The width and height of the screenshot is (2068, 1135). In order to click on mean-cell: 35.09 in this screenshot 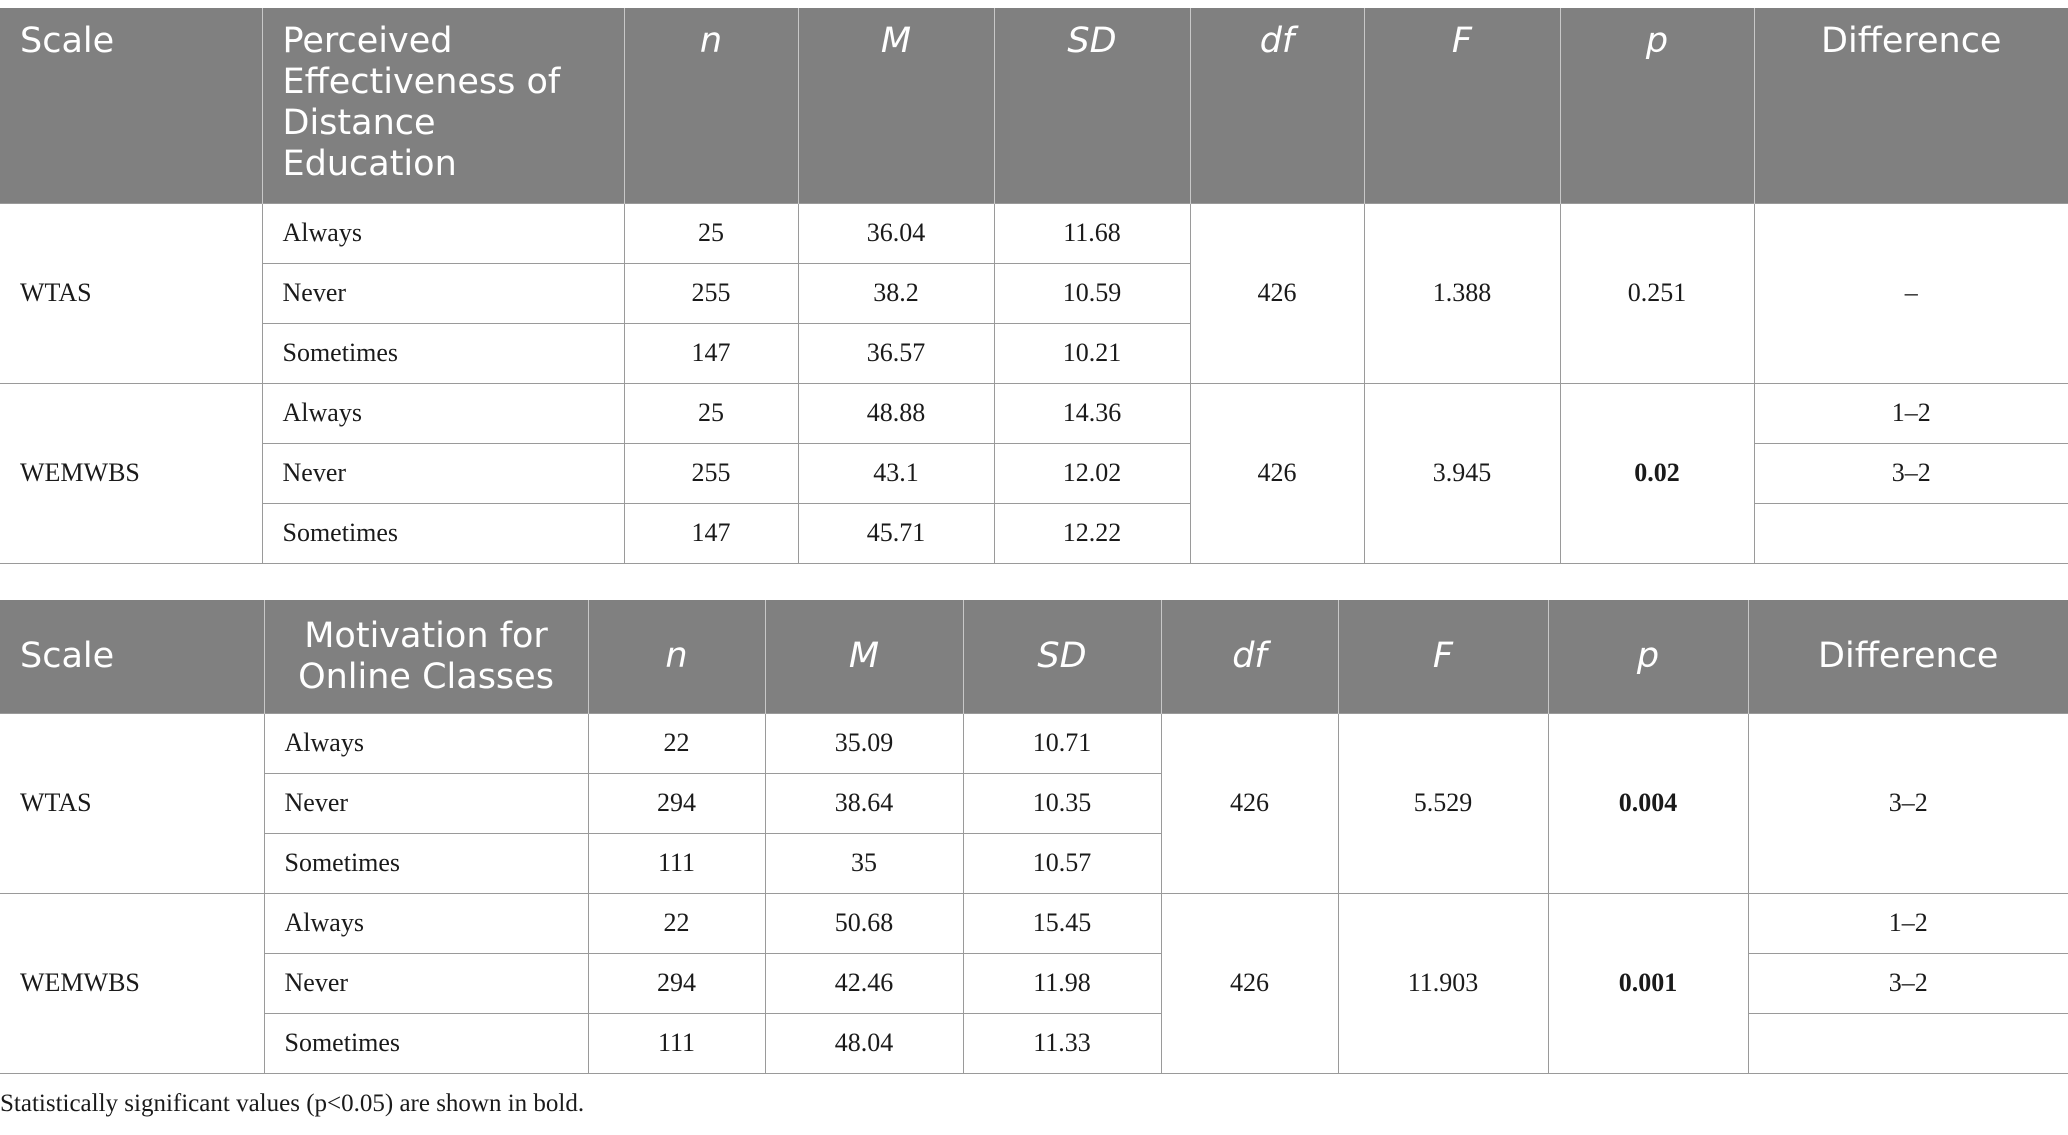, I will do `click(864, 743)`.